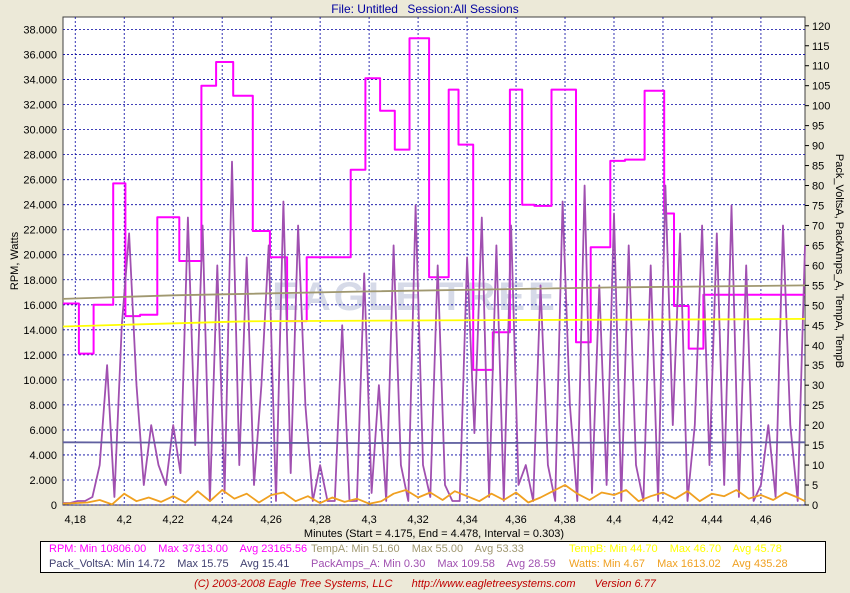  I want to click on y2-tick-label: 110, so click(821, 67).